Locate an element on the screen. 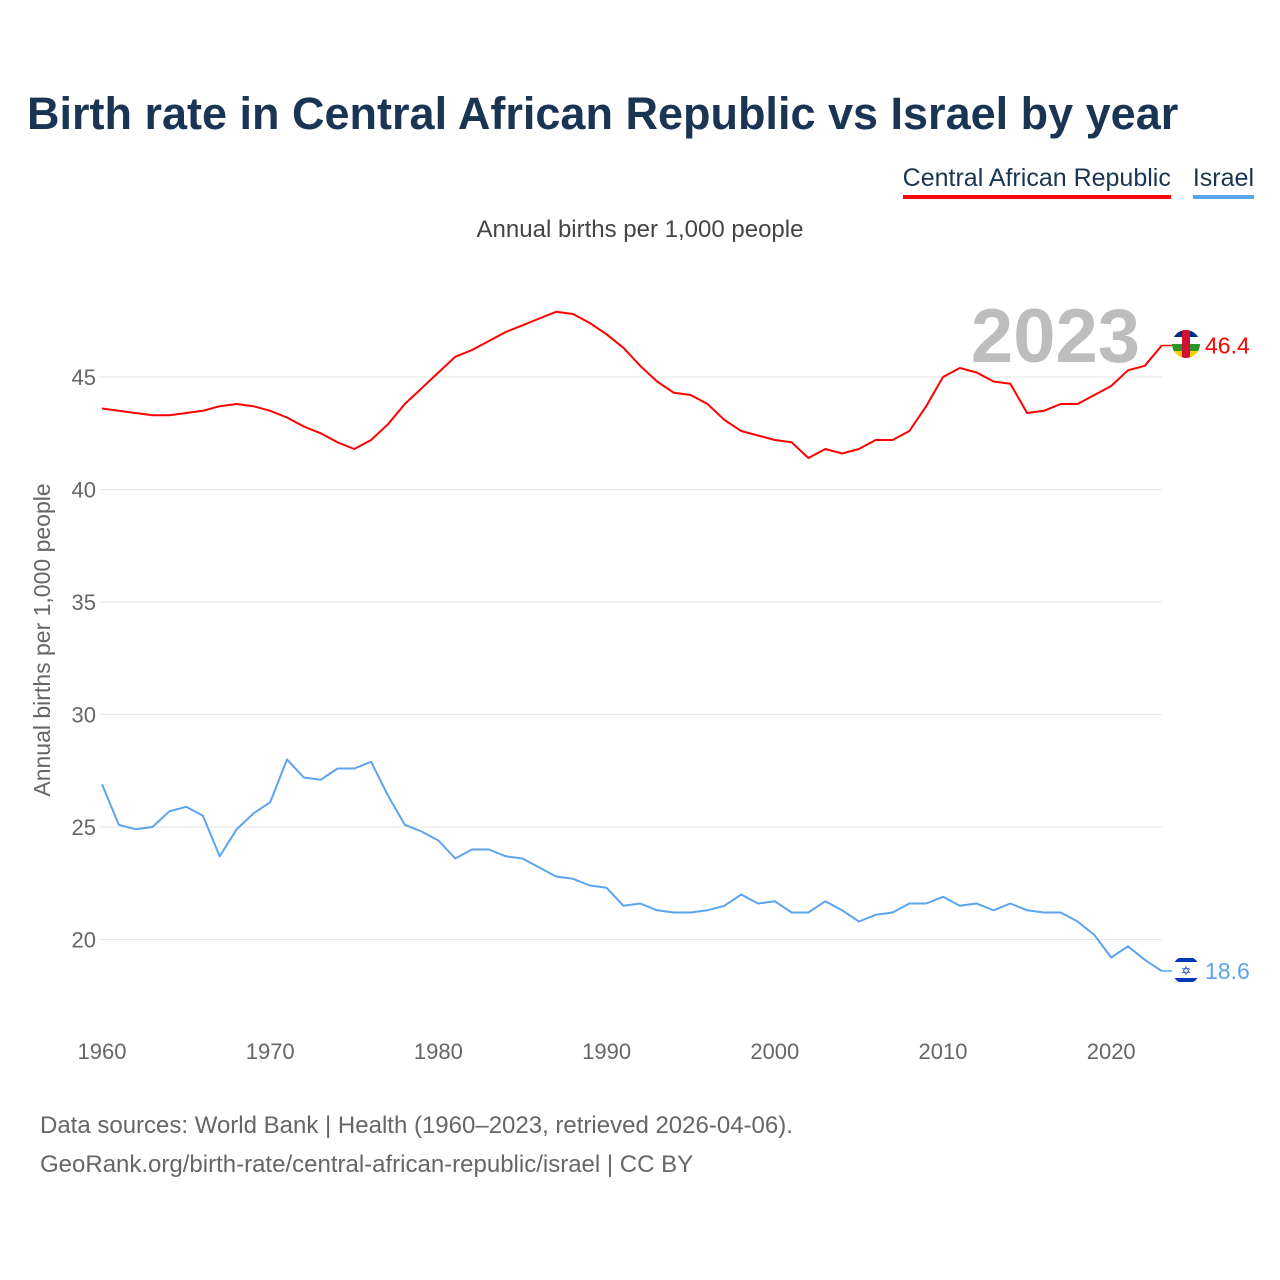  y-tick-label: 30 is located at coordinates (84, 715).